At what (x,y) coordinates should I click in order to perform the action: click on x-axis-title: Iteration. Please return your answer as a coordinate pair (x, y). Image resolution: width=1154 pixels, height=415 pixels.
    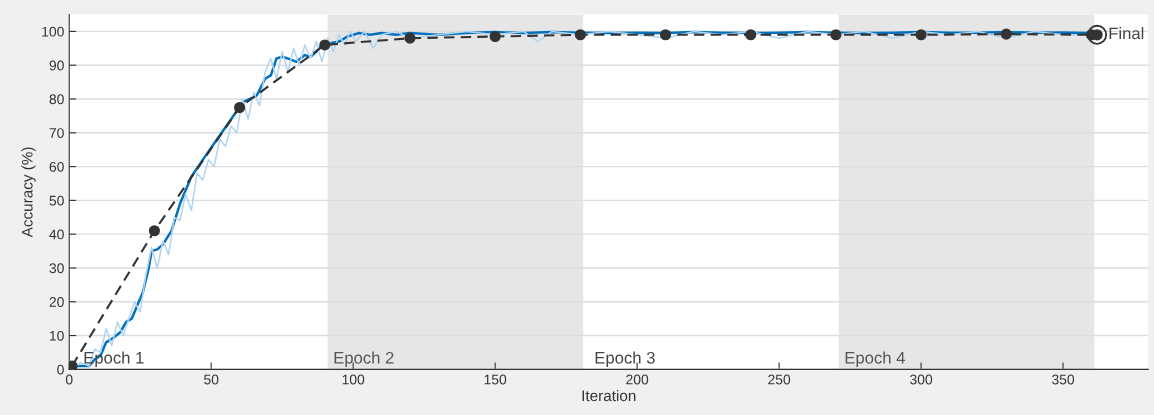
    Looking at the image, I should click on (609, 395).